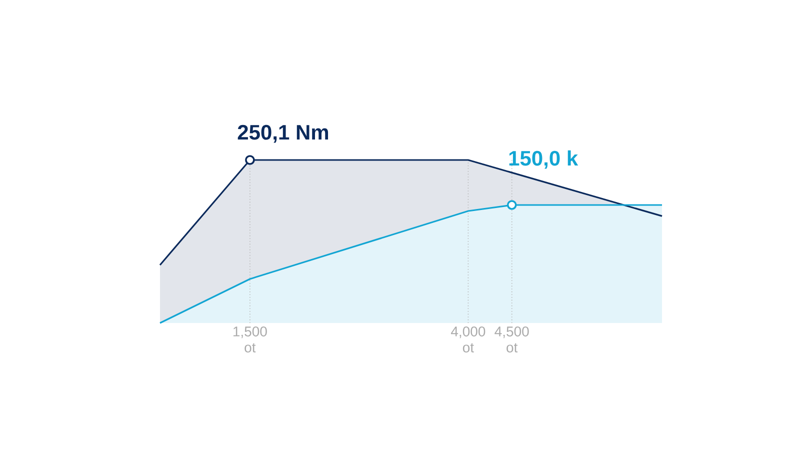  Describe the element at coordinates (543, 159) in the screenshot. I see `annotation: 150,0 k` at that location.